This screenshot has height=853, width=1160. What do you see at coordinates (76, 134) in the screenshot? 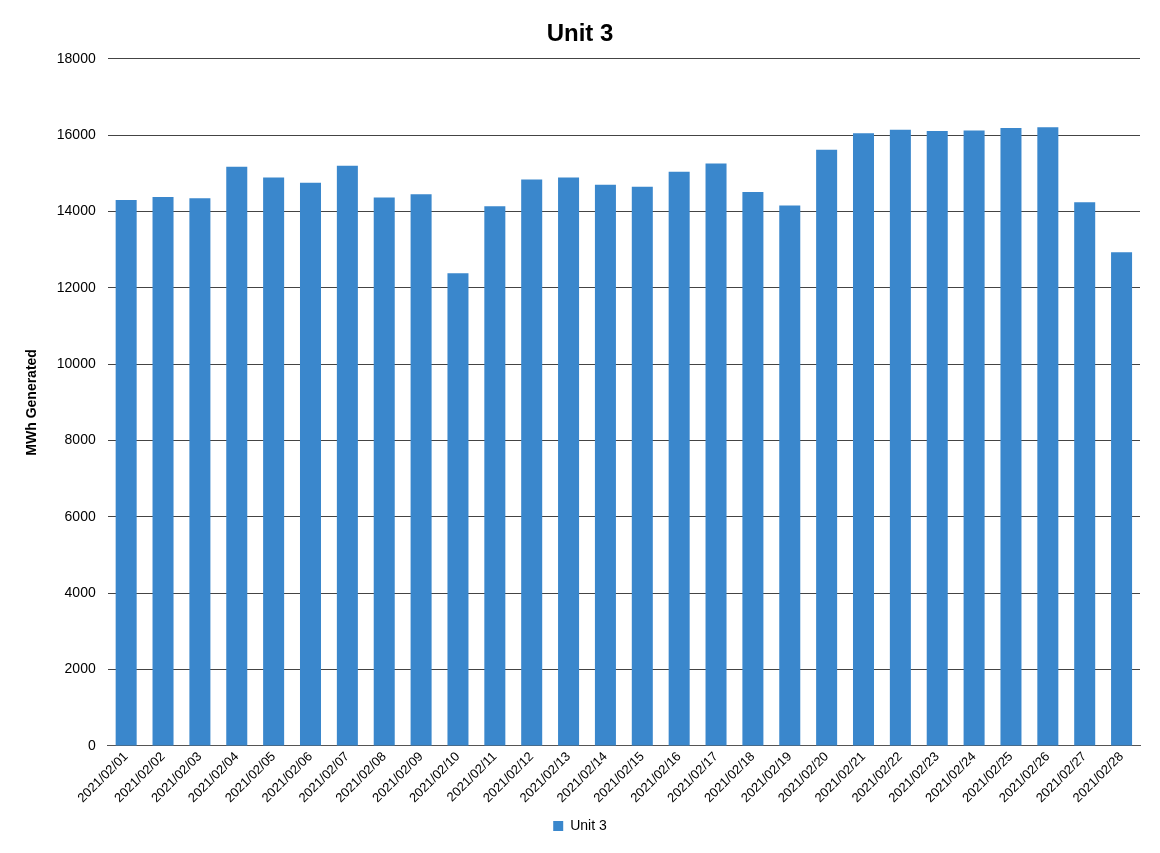
I see `y-tick-label: 16000` at bounding box center [76, 134].